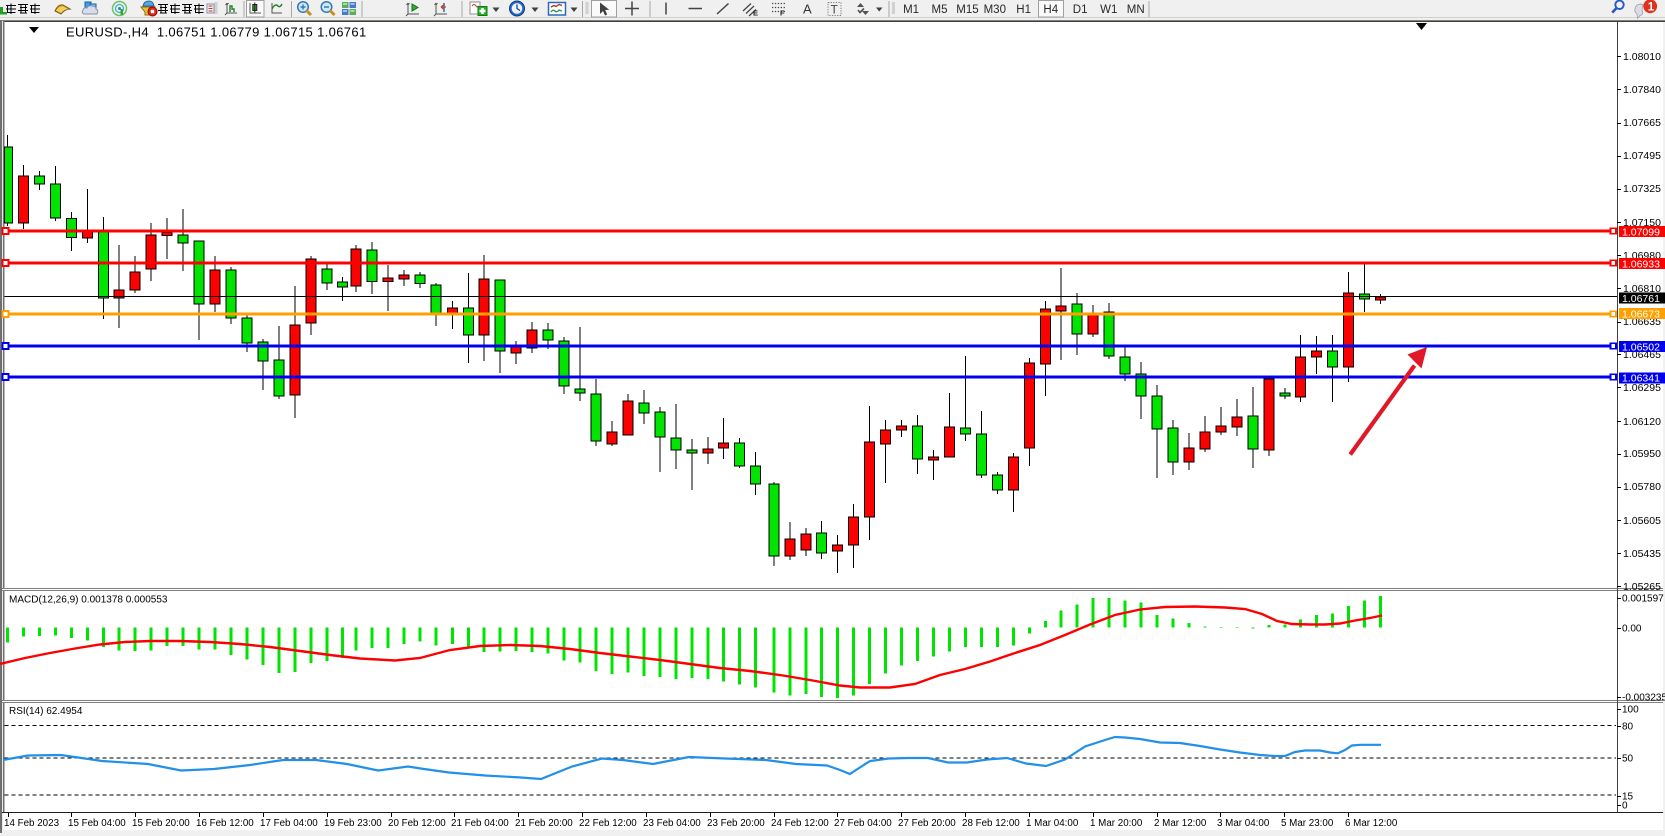 The height and width of the screenshot is (836, 1665). I want to click on svg-text: 1.07325, so click(1642, 189).